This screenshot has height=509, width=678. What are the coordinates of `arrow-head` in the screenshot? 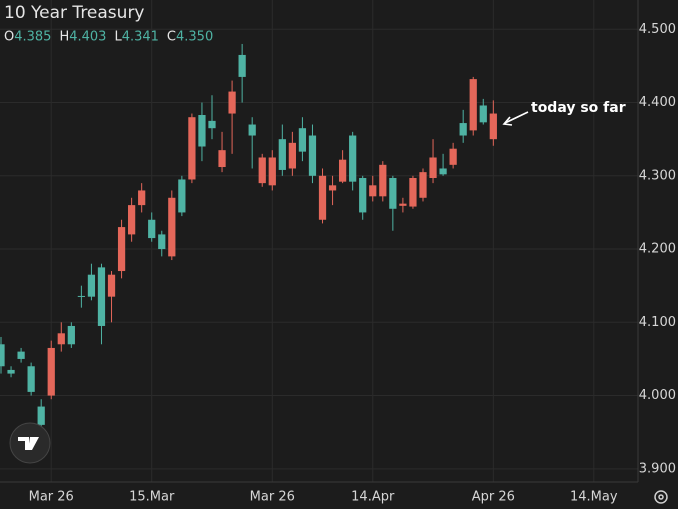 It's located at (507, 121).